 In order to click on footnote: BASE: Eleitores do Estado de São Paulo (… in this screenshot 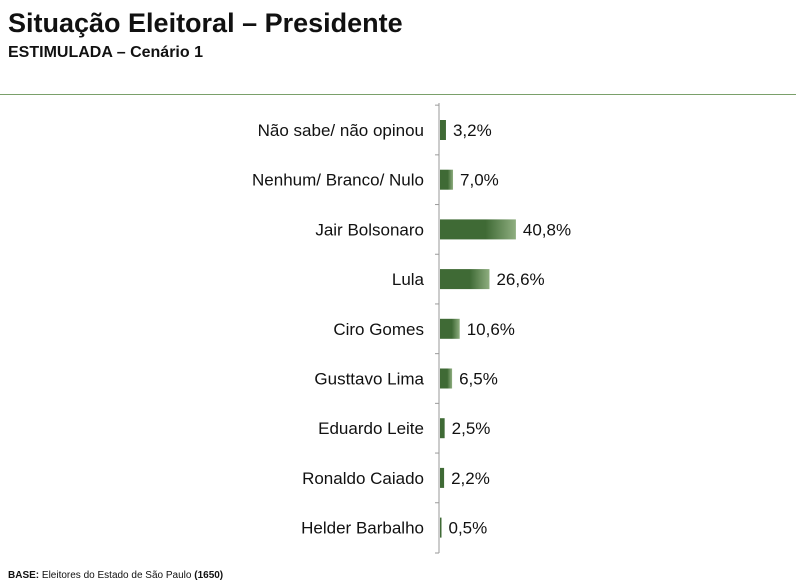, I will do `click(115, 575)`.